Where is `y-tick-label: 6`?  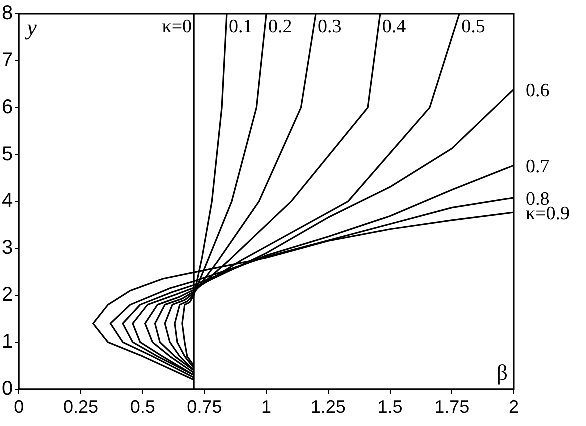
y-tick-label: 6 is located at coordinates (8, 107).